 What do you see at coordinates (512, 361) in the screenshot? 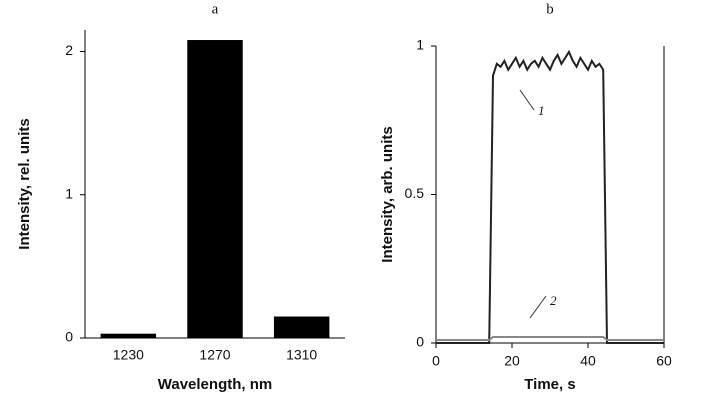
I see `x-tick-label: 20` at bounding box center [512, 361].